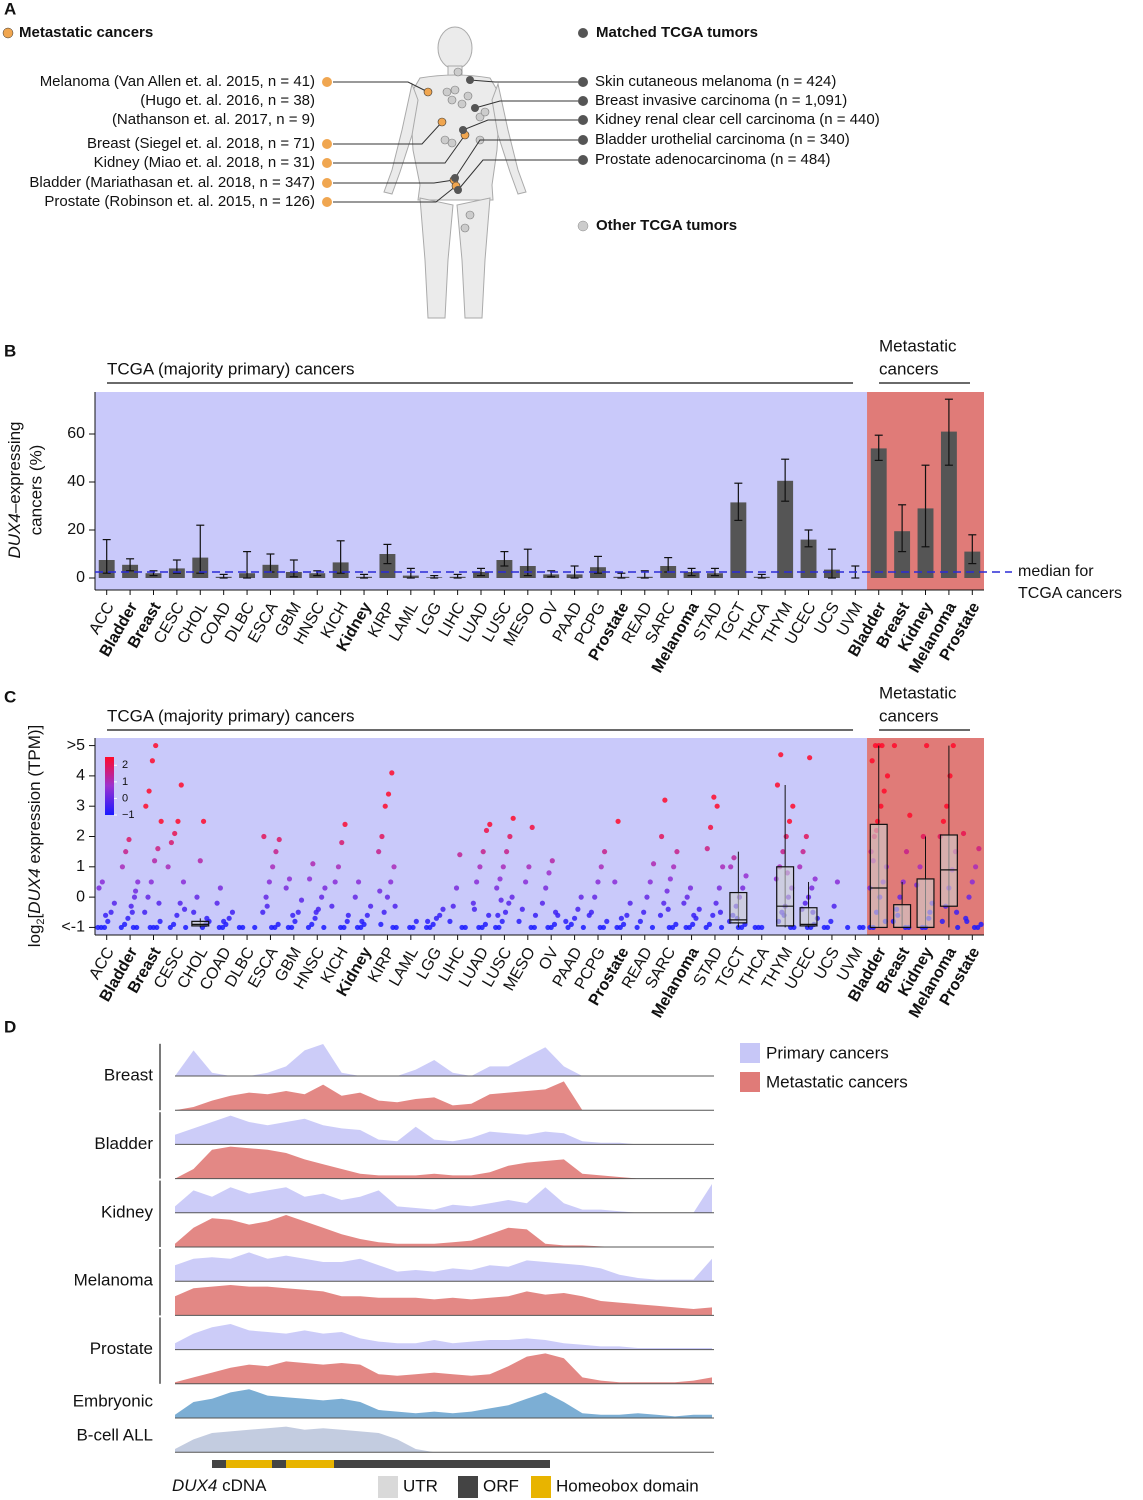 The height and width of the screenshot is (1500, 1143). What do you see at coordinates (109, 786) in the screenshot?
I see `colorbar` at bounding box center [109, 786].